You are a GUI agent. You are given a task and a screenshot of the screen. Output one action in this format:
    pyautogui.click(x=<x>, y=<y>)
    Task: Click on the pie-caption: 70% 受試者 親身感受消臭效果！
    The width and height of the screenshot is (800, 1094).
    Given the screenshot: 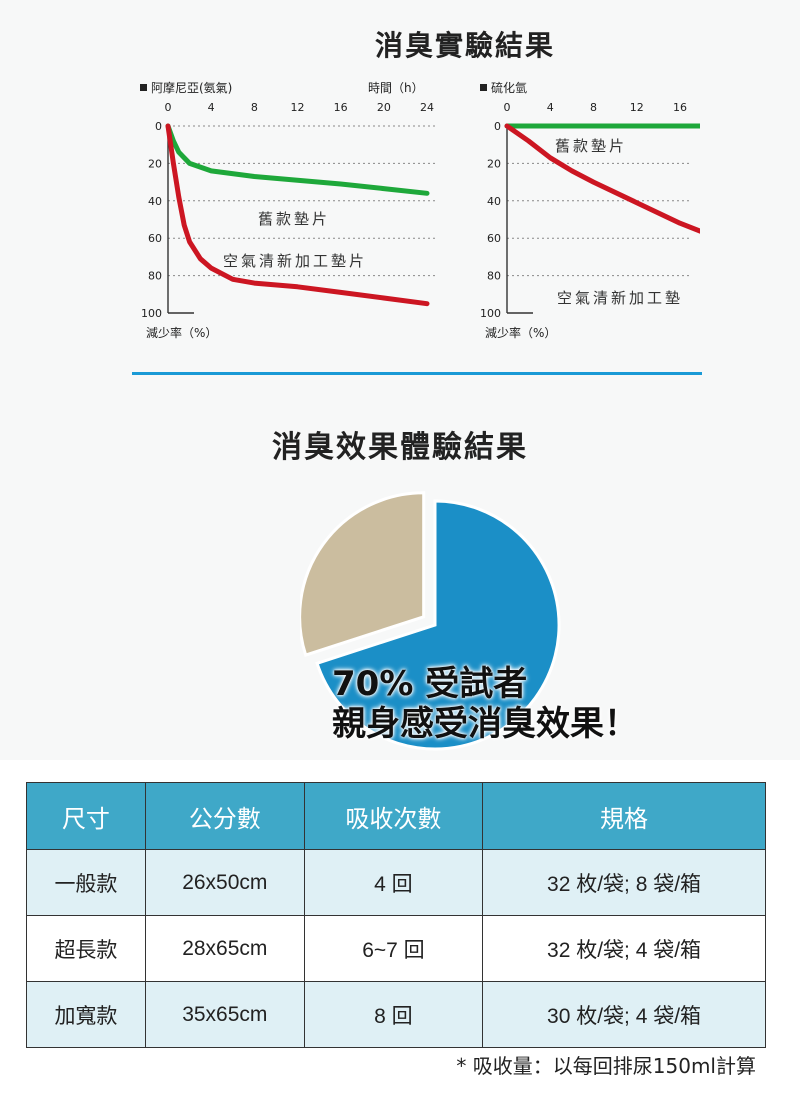 What is the action you would take?
    pyautogui.click(x=485, y=704)
    